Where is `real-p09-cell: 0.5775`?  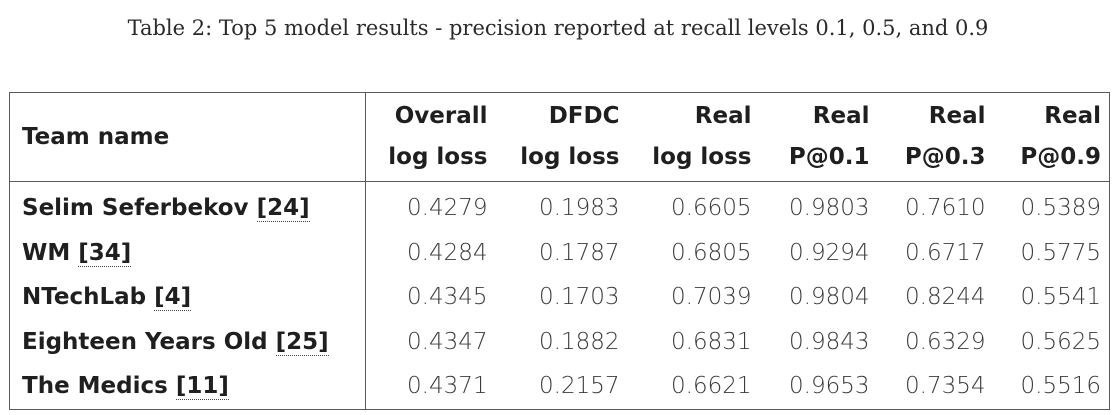
real-p09-cell: 0.5775 is located at coordinates (1060, 252).